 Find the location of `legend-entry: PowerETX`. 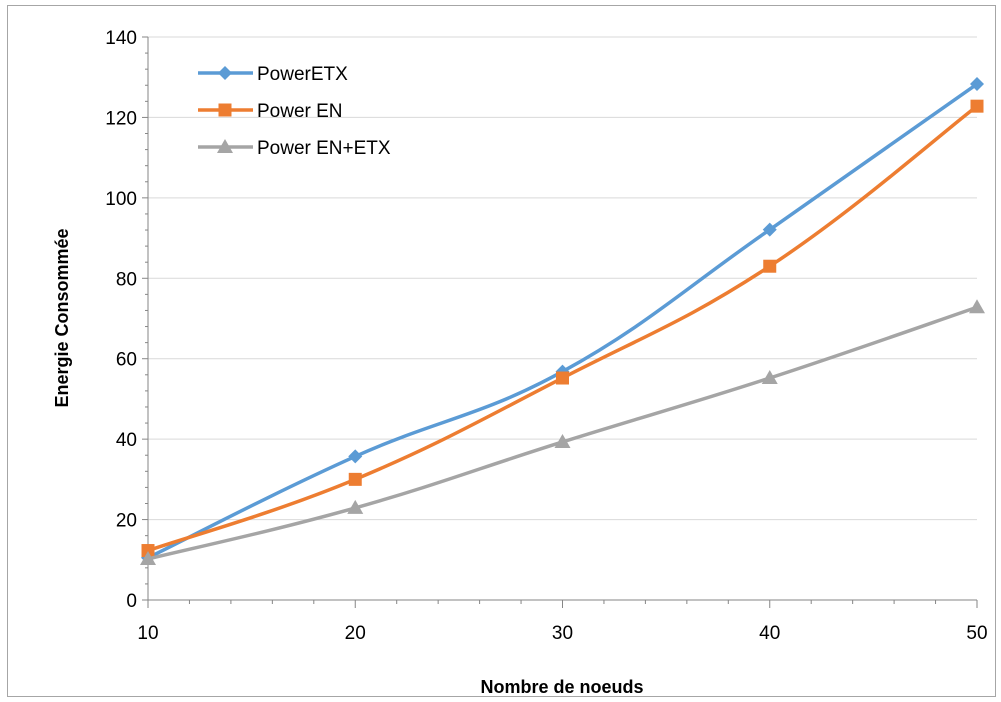

legend-entry: PowerETX is located at coordinates (273, 74).